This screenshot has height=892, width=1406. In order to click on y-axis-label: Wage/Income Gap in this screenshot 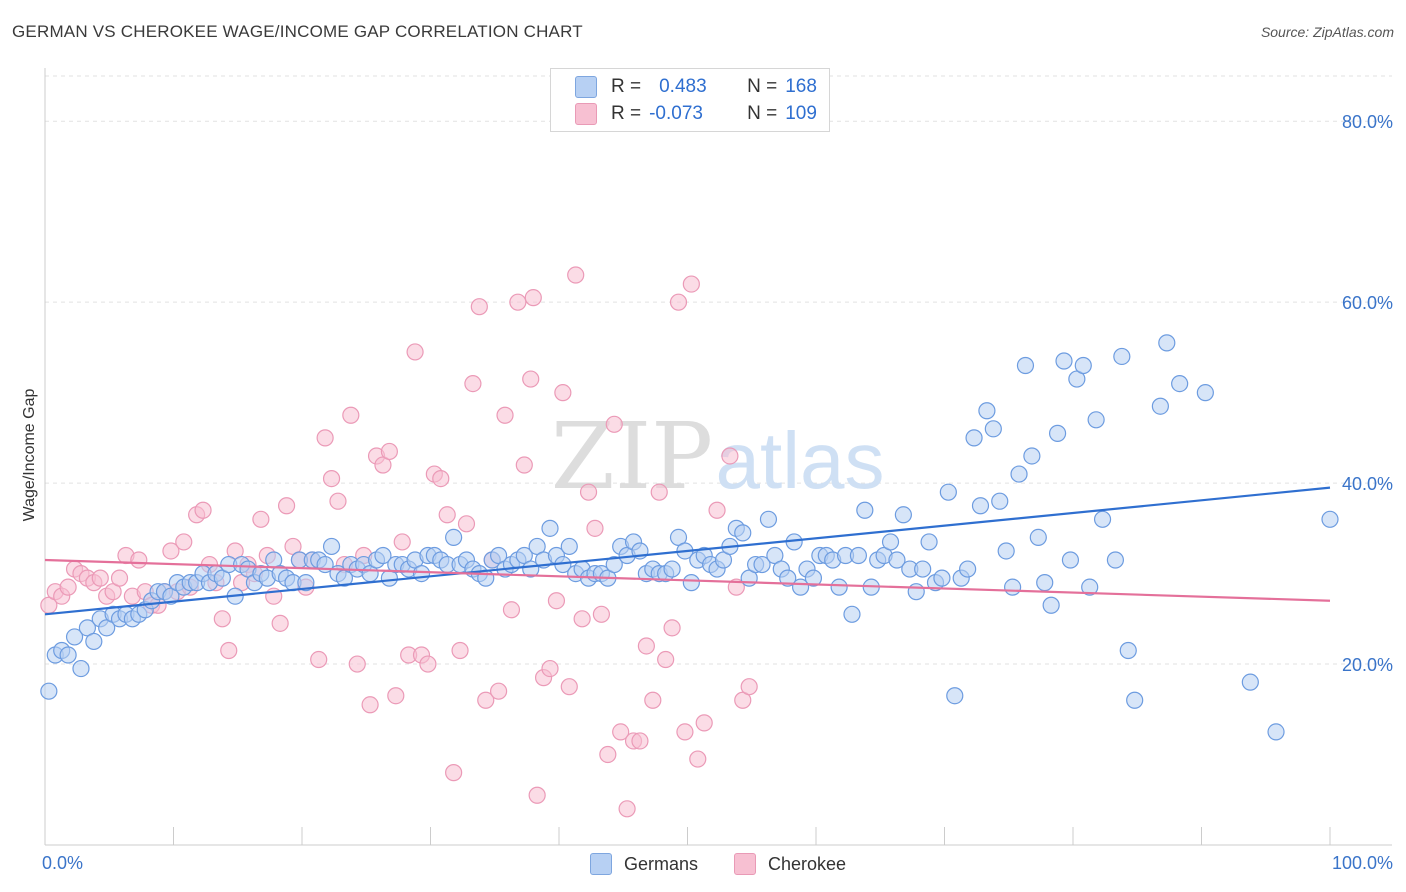, I will do `click(29, 455)`.